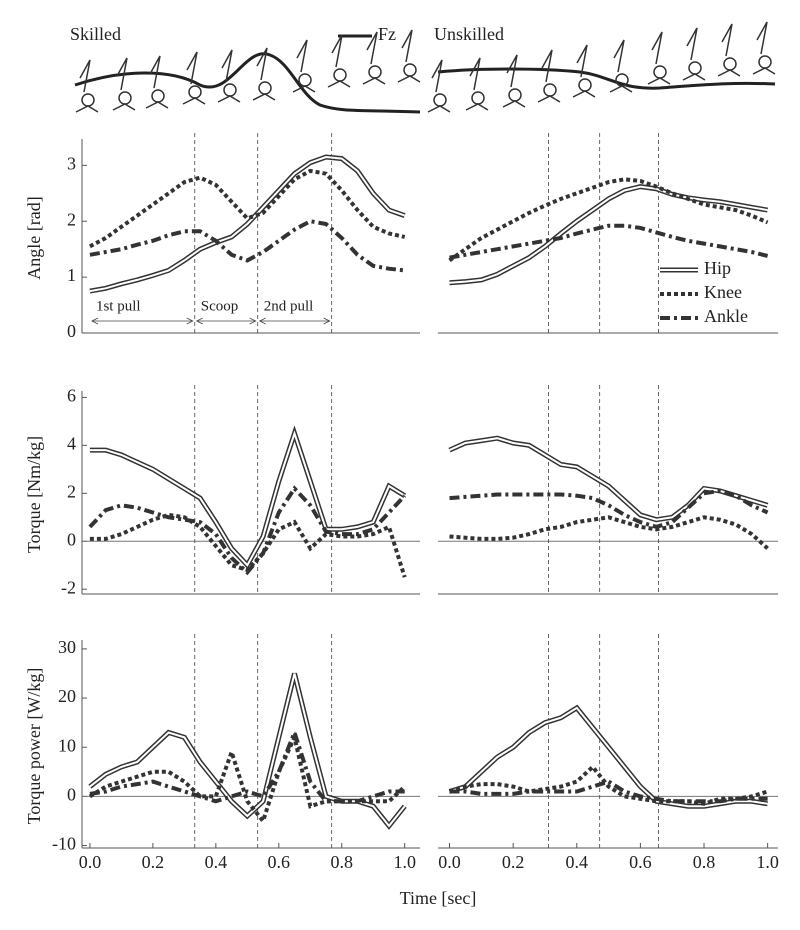 This screenshot has height=930, width=800. Describe the element at coordinates (34, 494) in the screenshot. I see `y-axis-label: Torque [Nm/kg]` at that location.